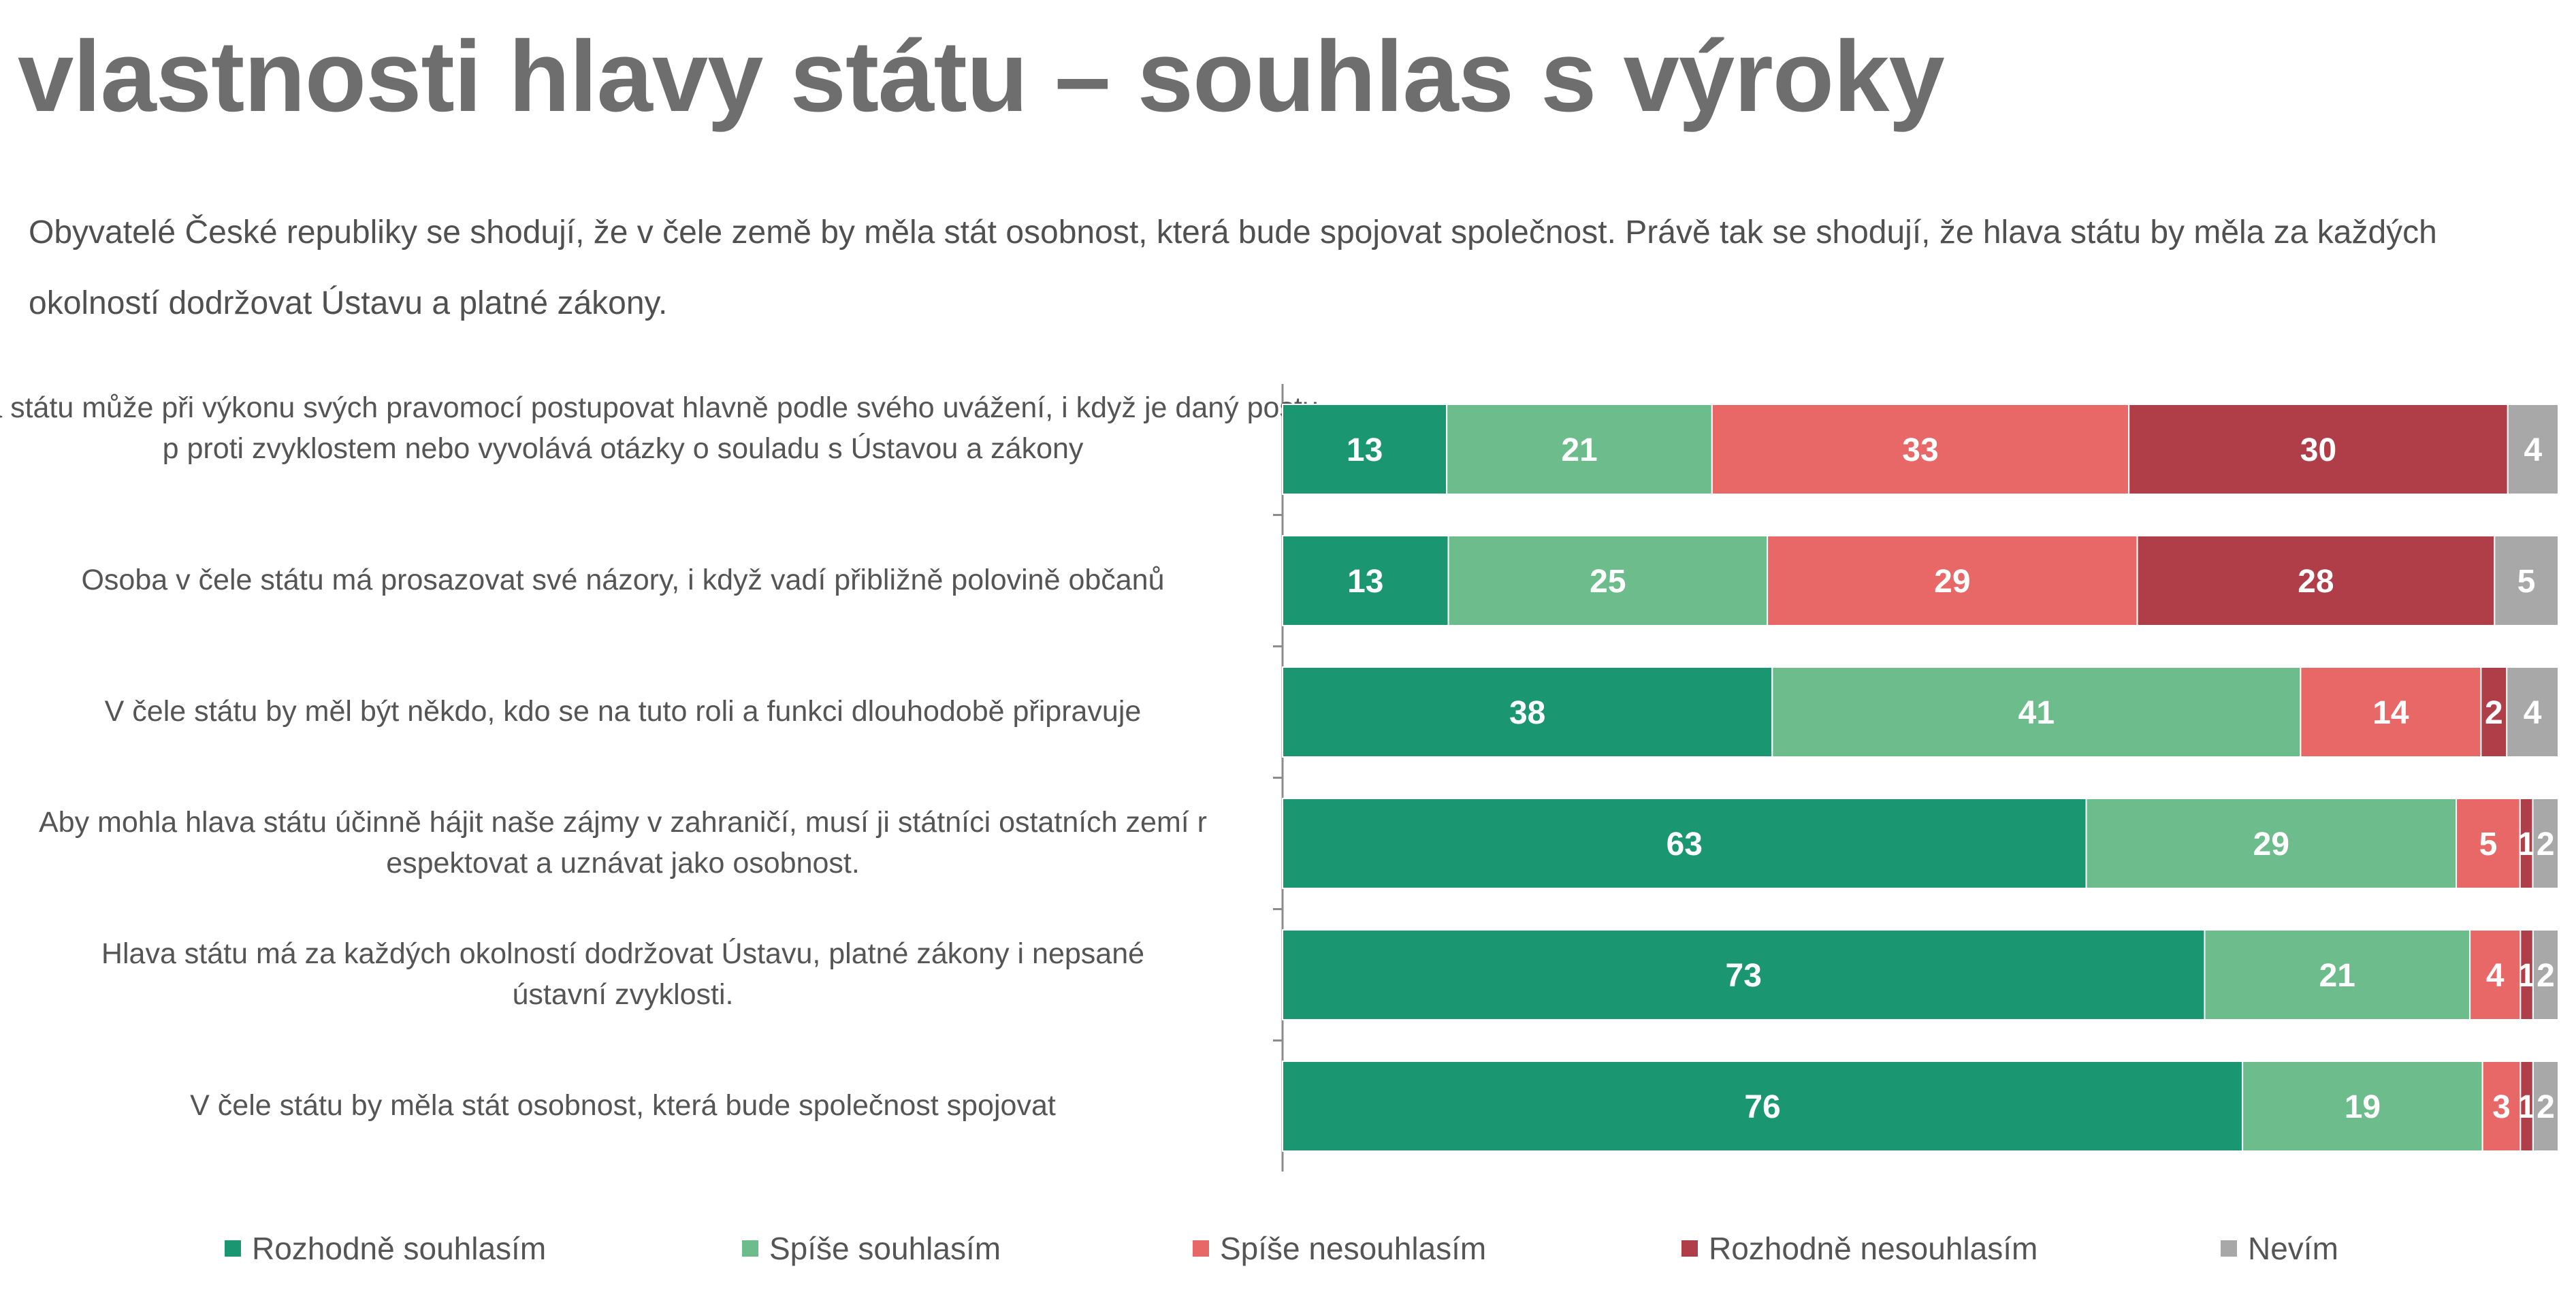  I want to click on legend-item: Rozhodně nesouhlasím, so click(1860, 1249).